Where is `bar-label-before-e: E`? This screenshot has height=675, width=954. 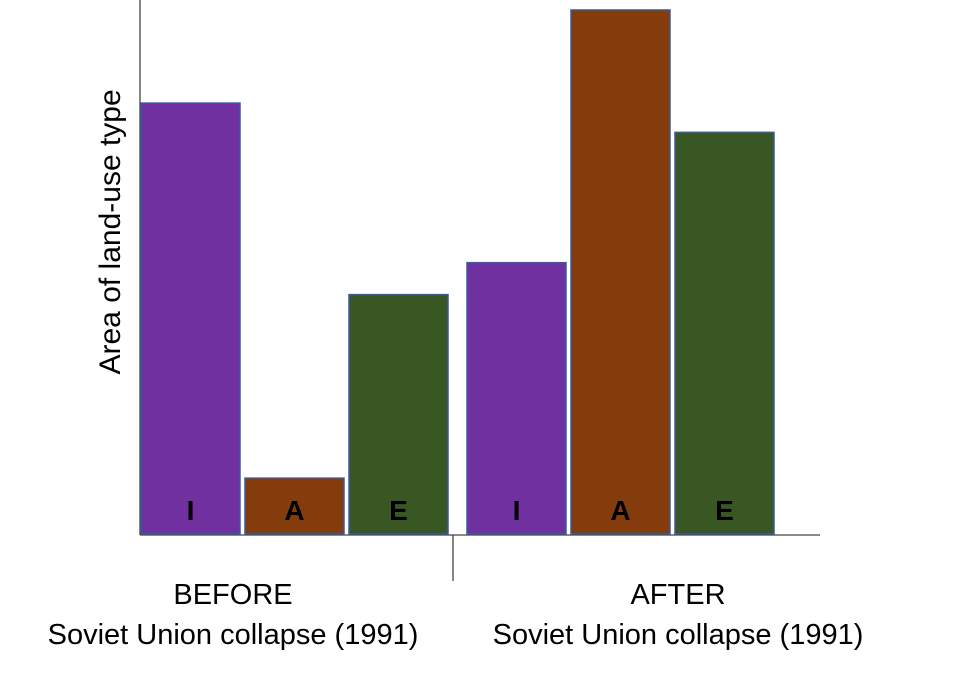 bar-label-before-e: E is located at coordinates (398, 510).